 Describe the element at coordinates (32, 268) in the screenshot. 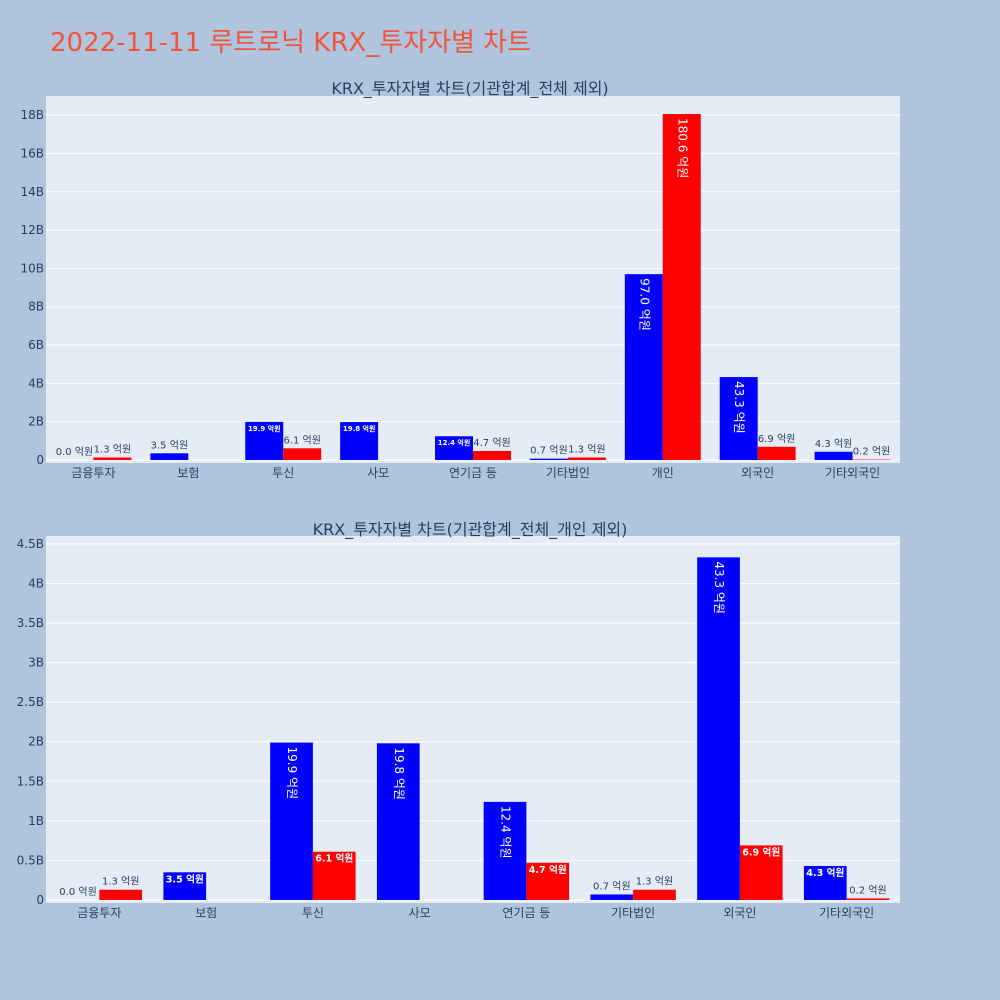

I see `y-tick-label: 10B` at that location.